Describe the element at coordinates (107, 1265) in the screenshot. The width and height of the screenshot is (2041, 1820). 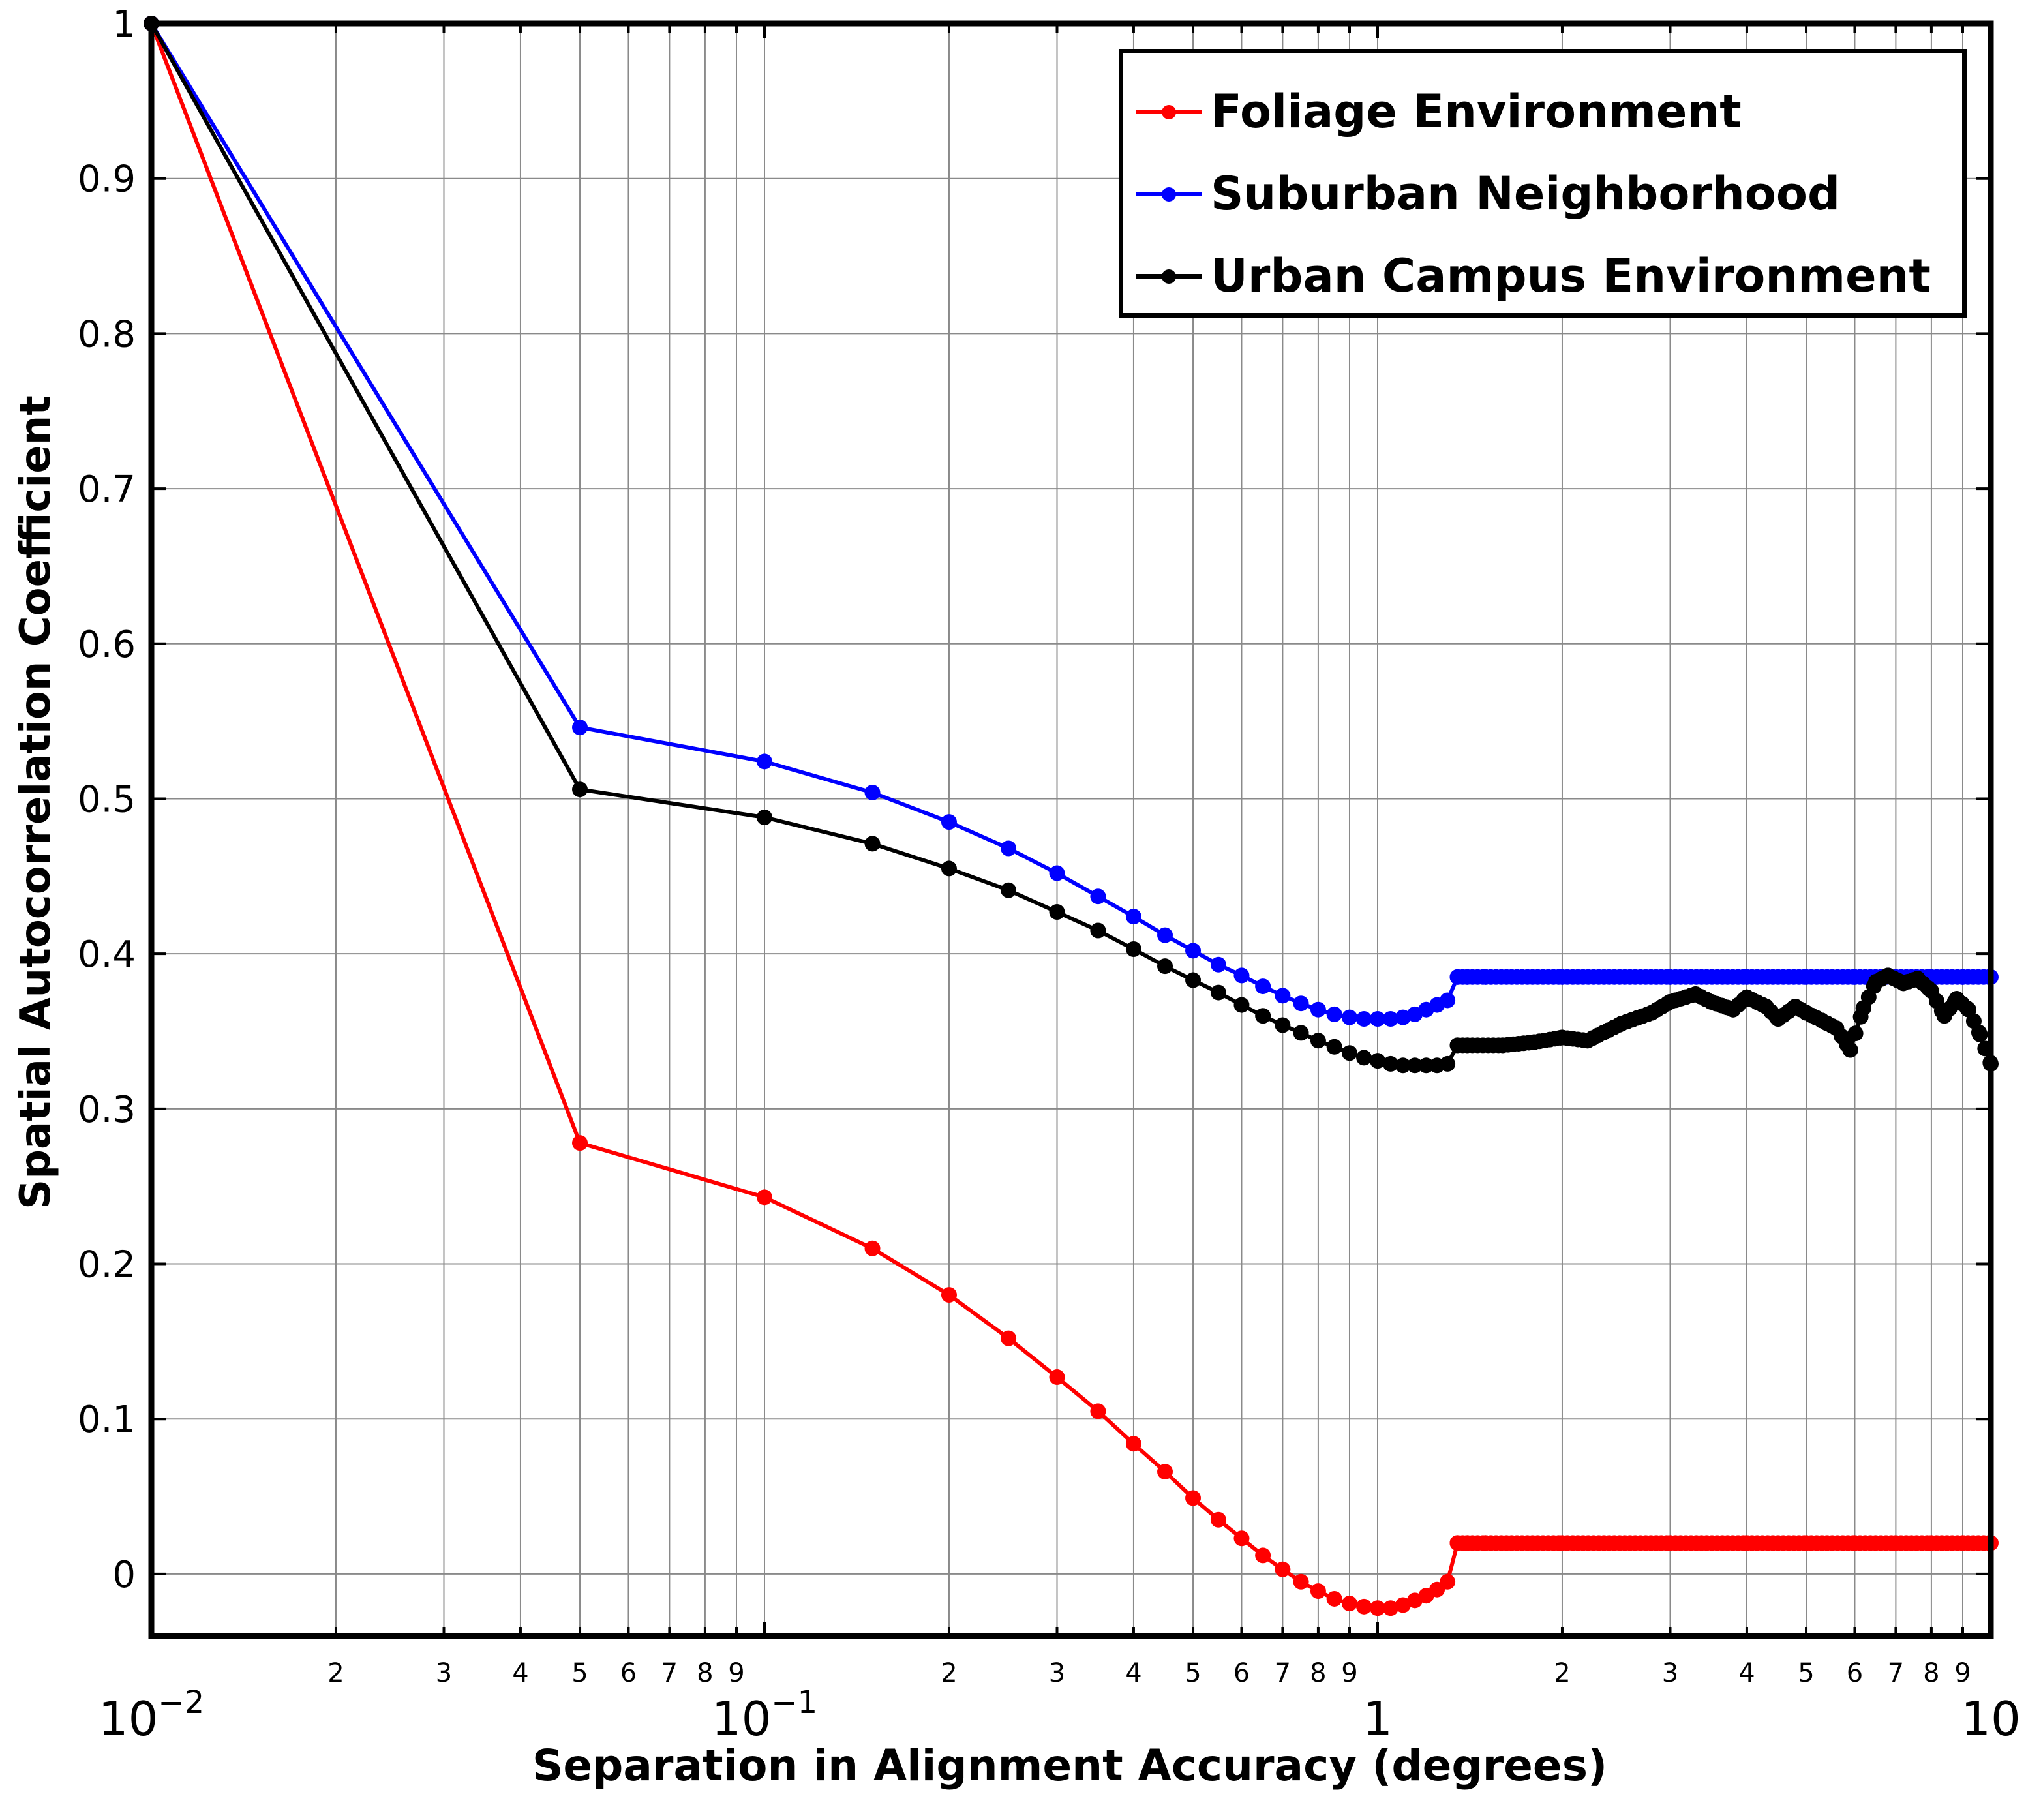
I see `y-tick-label: 0.2` at that location.